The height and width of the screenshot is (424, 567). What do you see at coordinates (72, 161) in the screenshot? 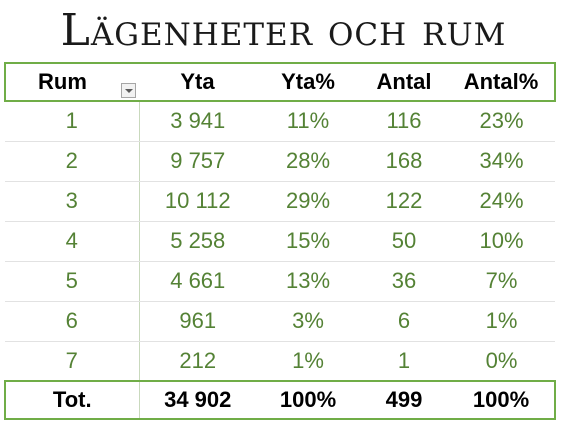
I see `cell-rum: 2` at bounding box center [72, 161].